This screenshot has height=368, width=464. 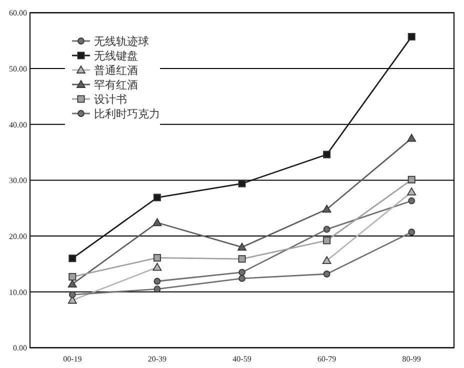 What do you see at coordinates (127, 114) in the screenshot?
I see `legend-label: 比利时巧克力` at bounding box center [127, 114].